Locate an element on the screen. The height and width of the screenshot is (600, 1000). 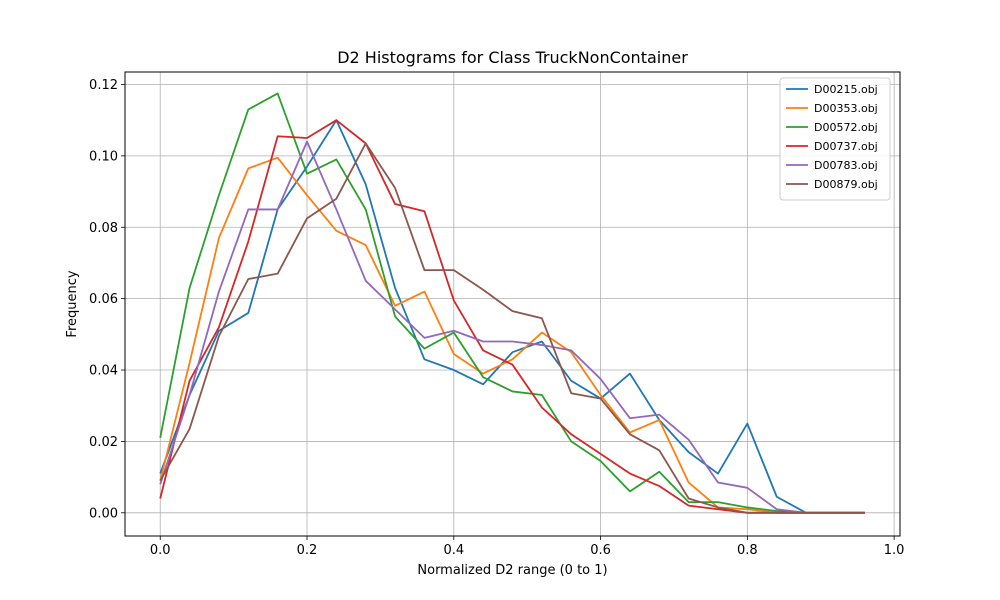
legend-entry: D00783.obj is located at coordinates (846, 165).